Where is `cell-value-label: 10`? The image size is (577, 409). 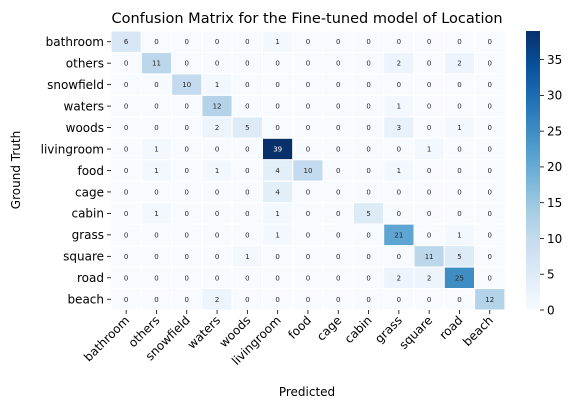
cell-value-label: 10 is located at coordinates (186, 85).